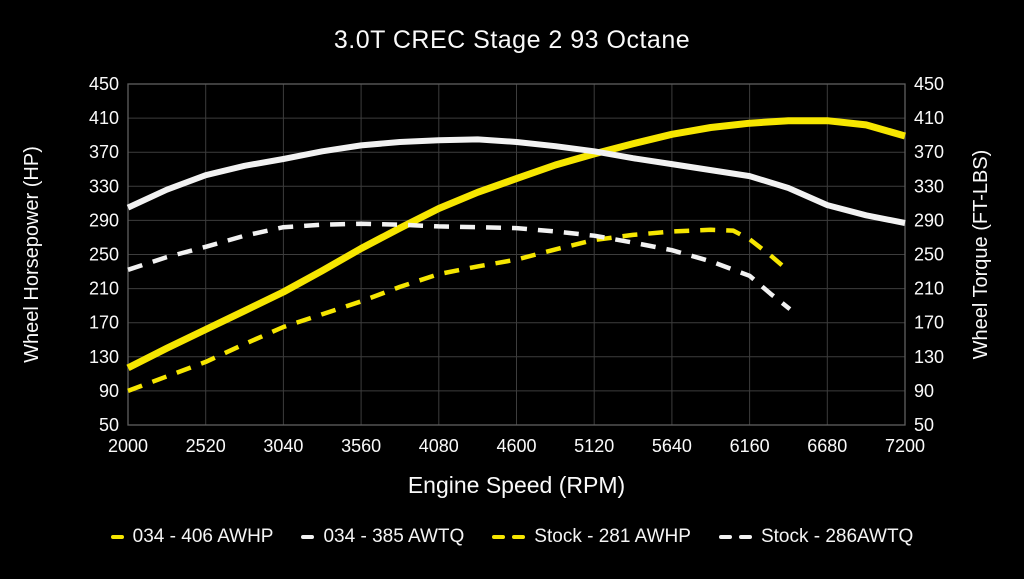 This screenshot has height=579, width=1024. What do you see at coordinates (308, 537) in the screenshot?
I see `solid-white-line-icon` at bounding box center [308, 537].